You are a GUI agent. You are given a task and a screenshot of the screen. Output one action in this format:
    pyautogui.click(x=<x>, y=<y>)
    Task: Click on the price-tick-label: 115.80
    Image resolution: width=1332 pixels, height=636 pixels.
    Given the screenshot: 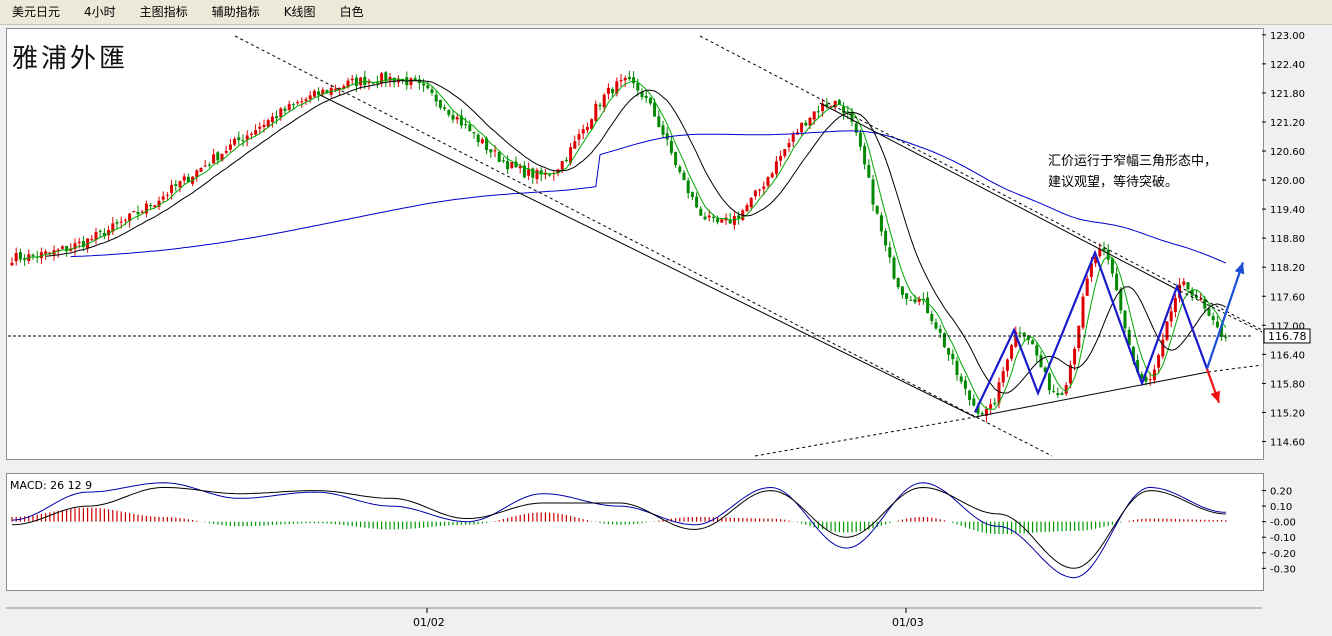 What is the action you would take?
    pyautogui.click(x=1287, y=384)
    